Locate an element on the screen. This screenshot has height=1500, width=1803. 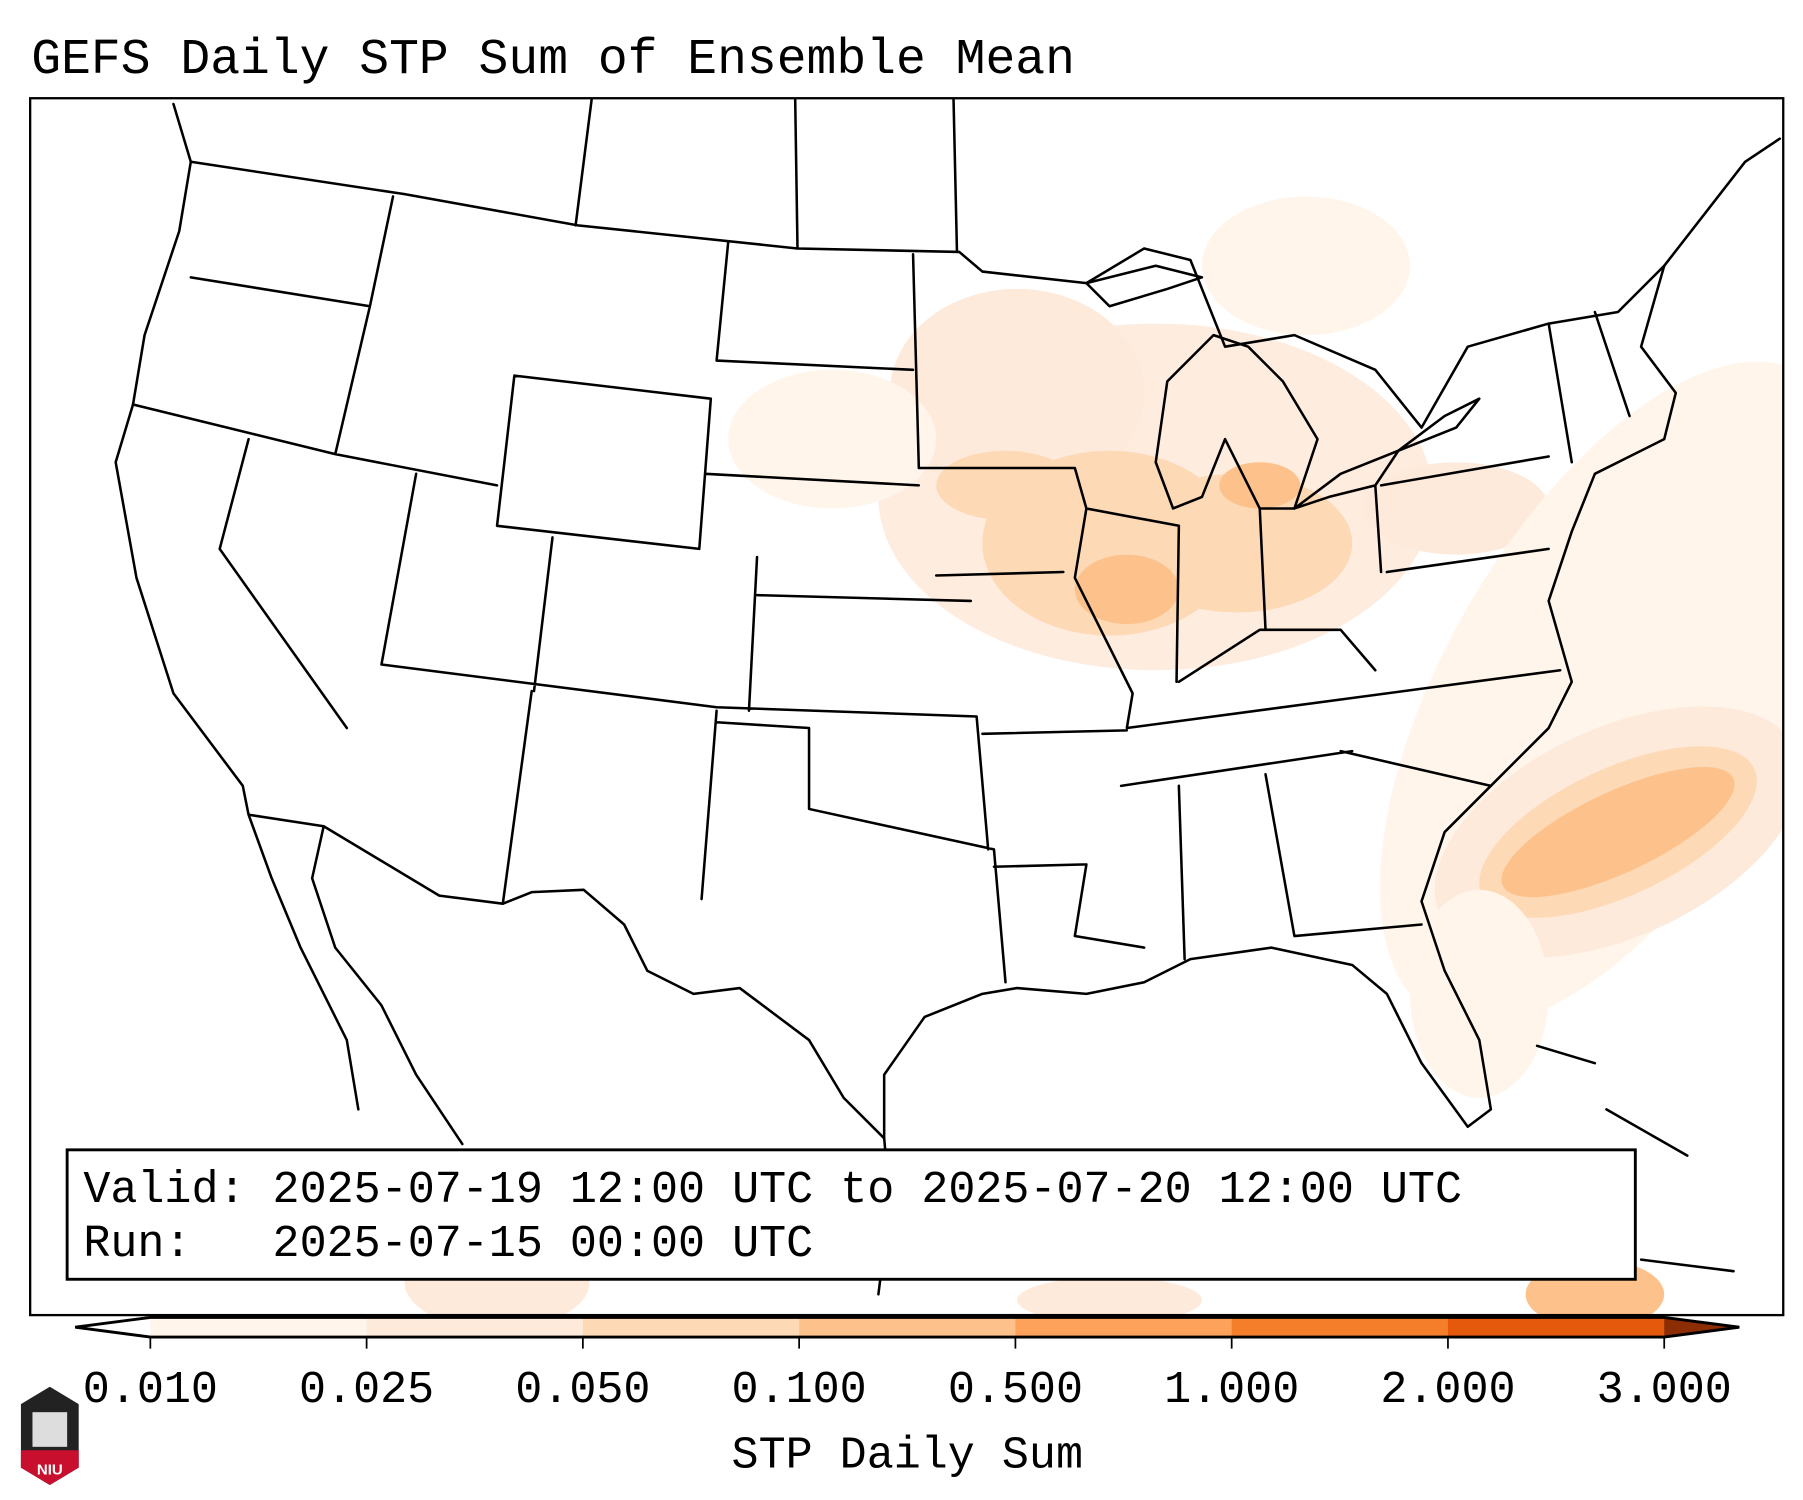
colorbar: 0.010 0.025 0.050 0.100 0.500 1.000 2.000 3.000 is located at coordinates (907, 1365).